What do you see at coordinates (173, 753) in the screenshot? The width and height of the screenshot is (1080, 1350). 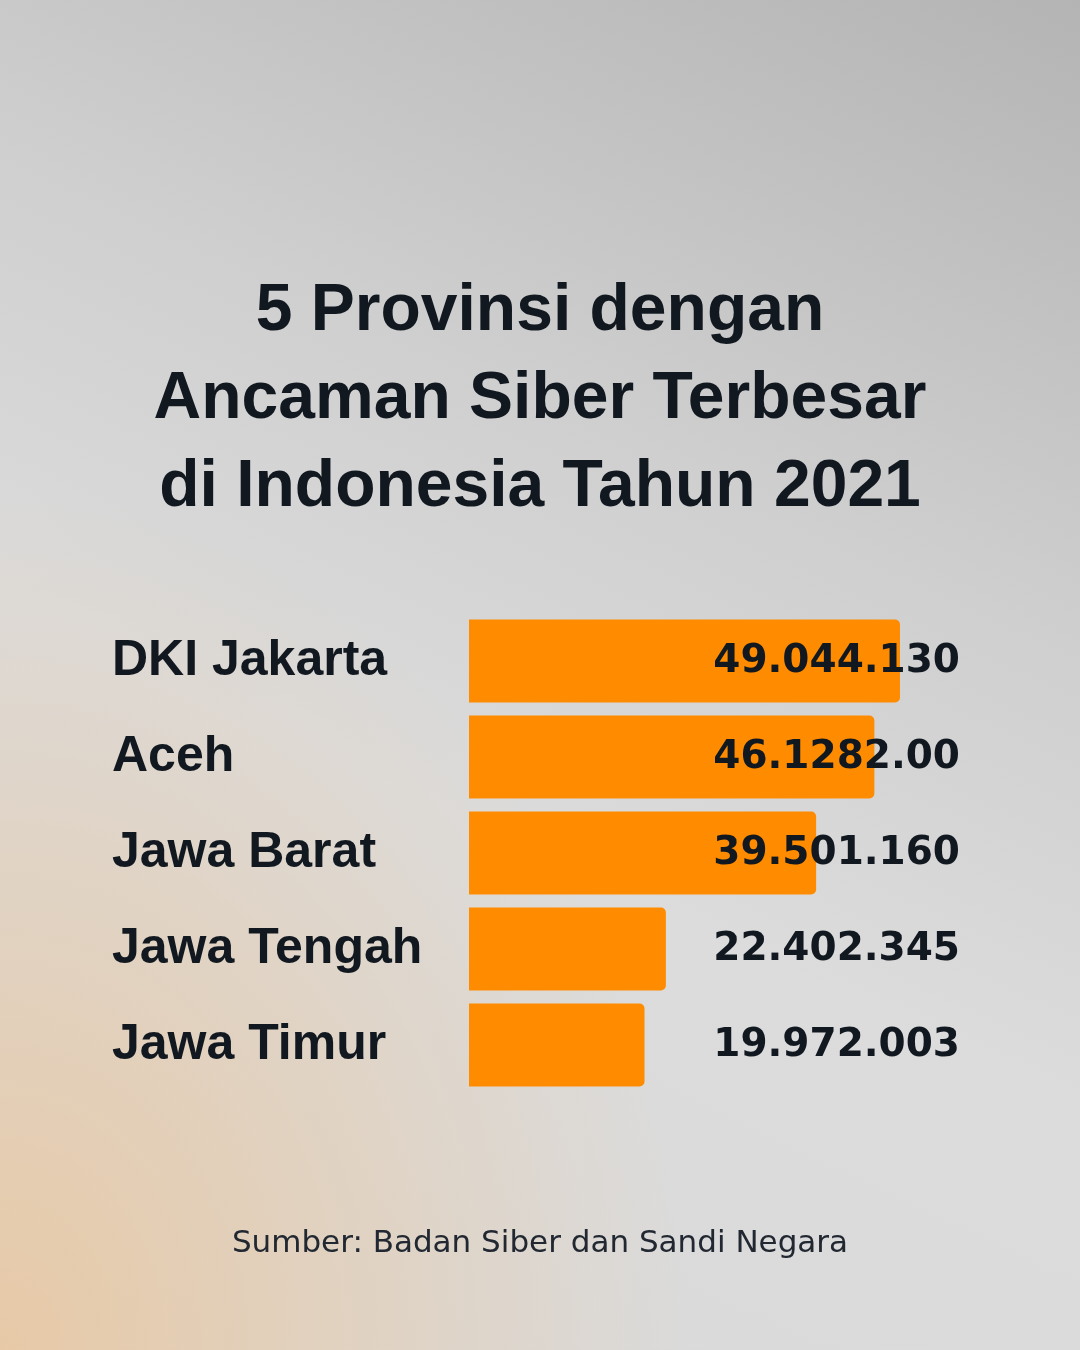 I see `y-tick-label: Aceh` at bounding box center [173, 753].